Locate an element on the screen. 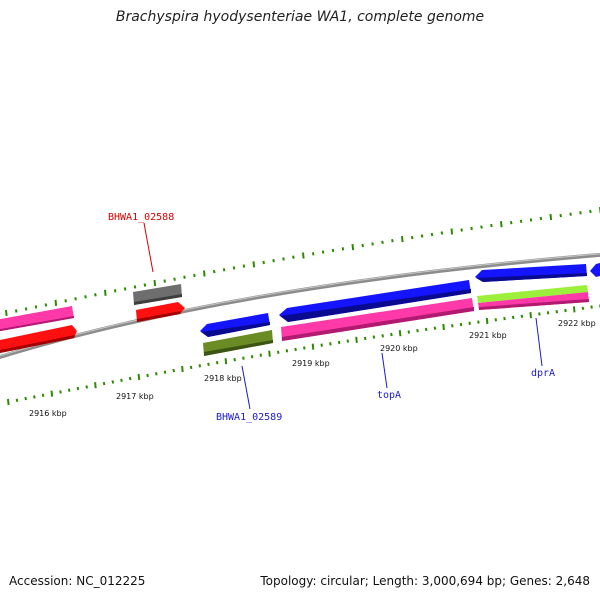  gene-label-dpra: dprA is located at coordinates (543, 373).